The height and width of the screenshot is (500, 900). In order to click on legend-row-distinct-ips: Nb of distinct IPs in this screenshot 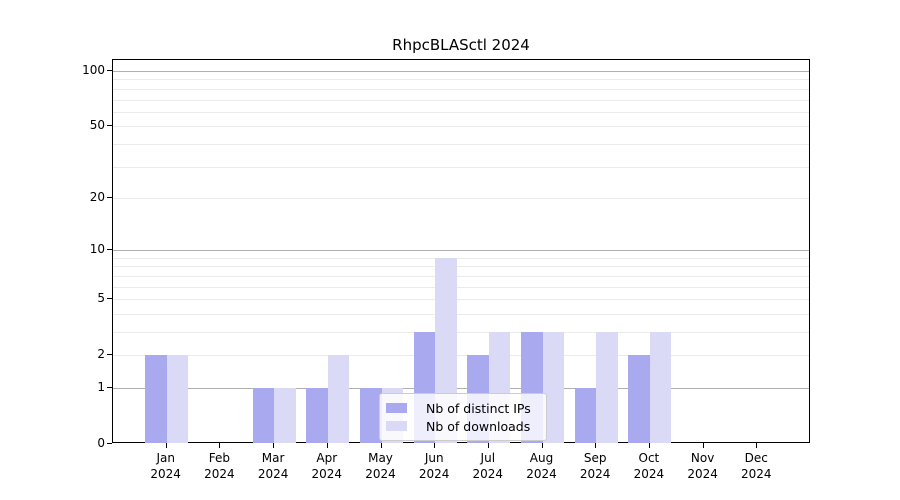, I will do `click(462, 408)`.